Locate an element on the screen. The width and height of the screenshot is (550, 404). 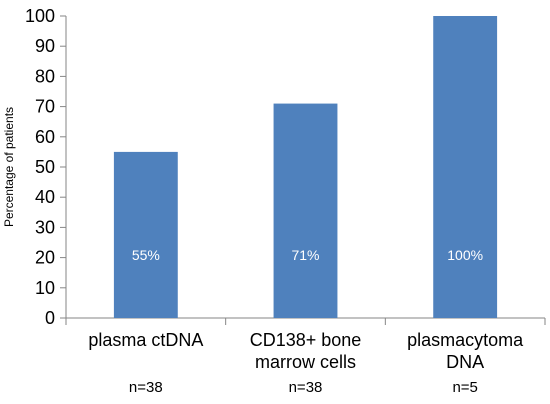
y-tick-label: 70 is located at coordinates (45, 107).